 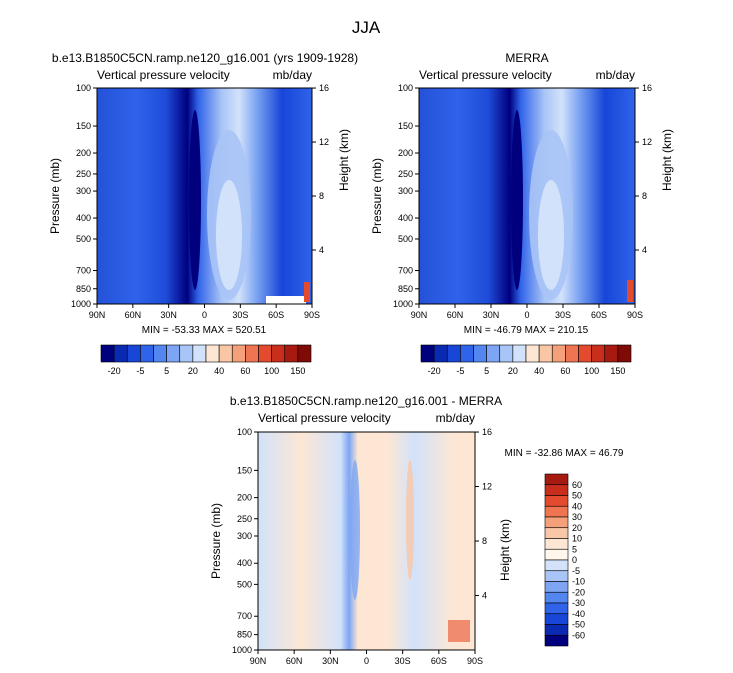 What do you see at coordinates (297, 371) in the screenshot?
I see `colorbar-label: 150` at bounding box center [297, 371].